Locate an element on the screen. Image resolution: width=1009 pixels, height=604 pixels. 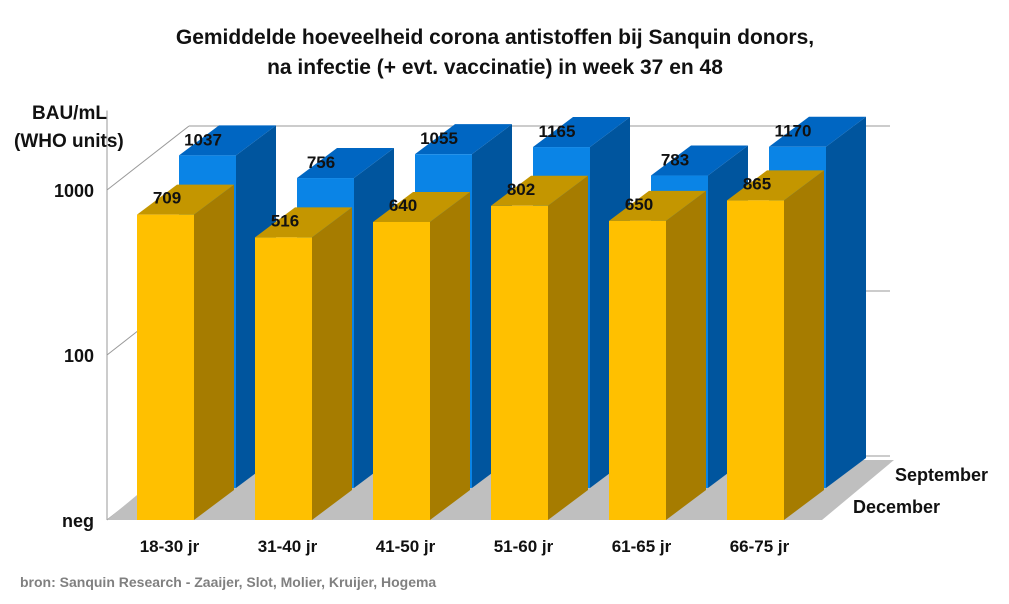
data-label-december: 709 is located at coordinates (167, 198).